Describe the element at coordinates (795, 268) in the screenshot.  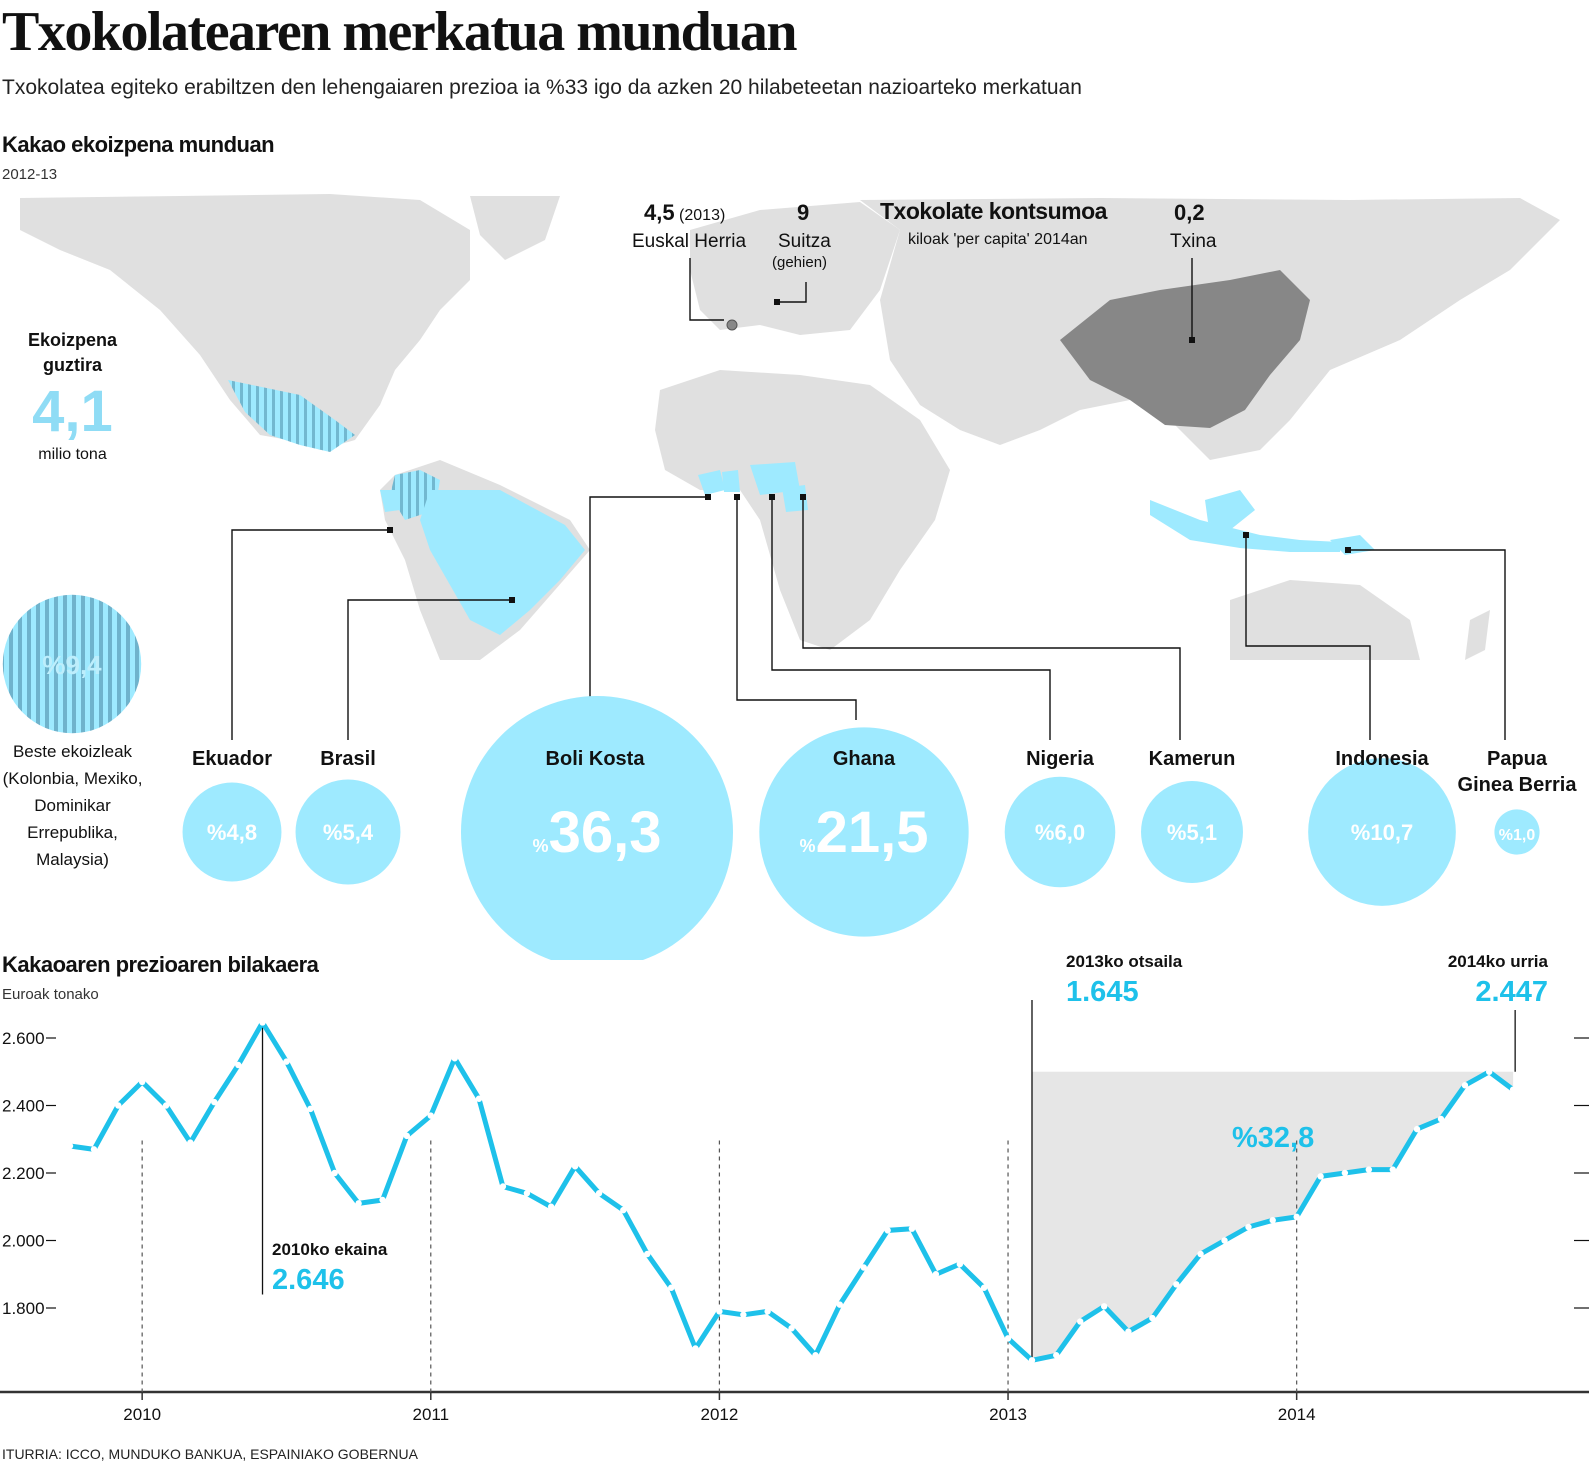
I see `map-europe` at that location.